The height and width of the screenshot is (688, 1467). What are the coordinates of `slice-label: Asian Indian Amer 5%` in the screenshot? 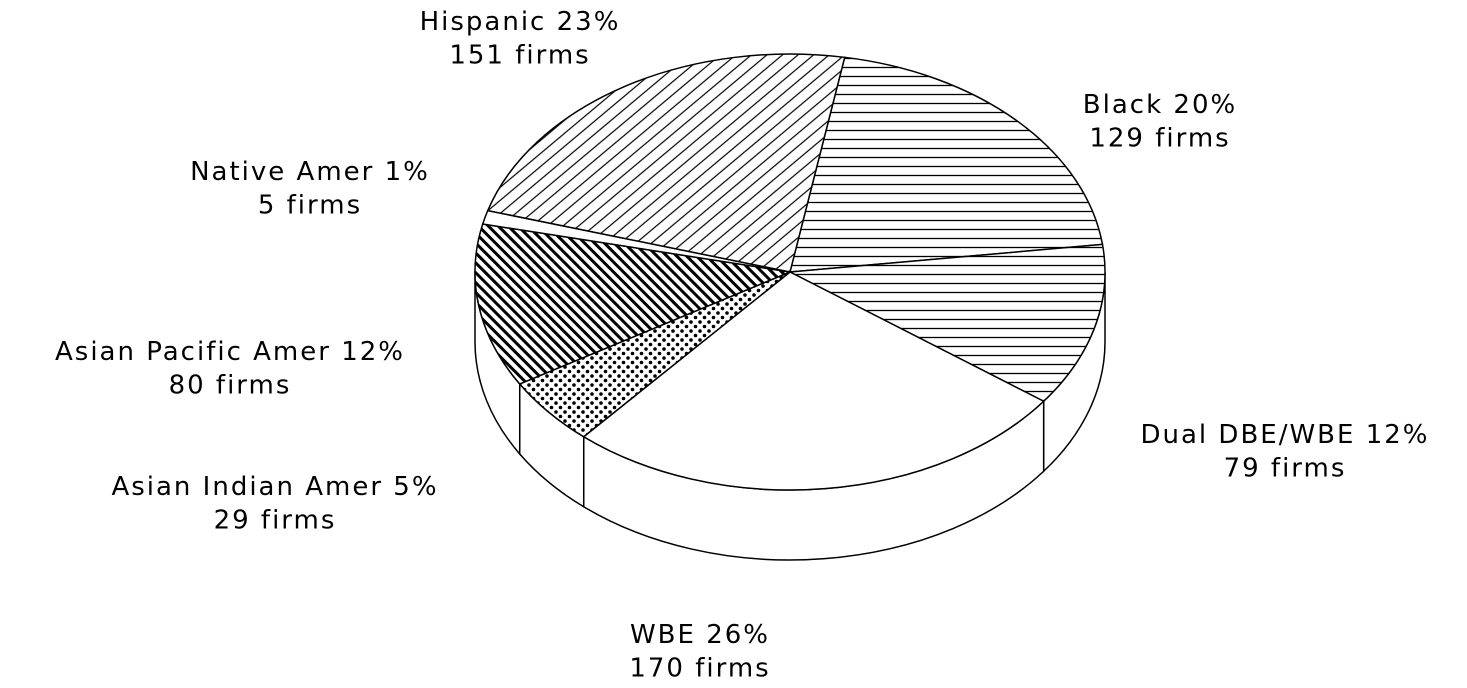 It's located at (274, 487).